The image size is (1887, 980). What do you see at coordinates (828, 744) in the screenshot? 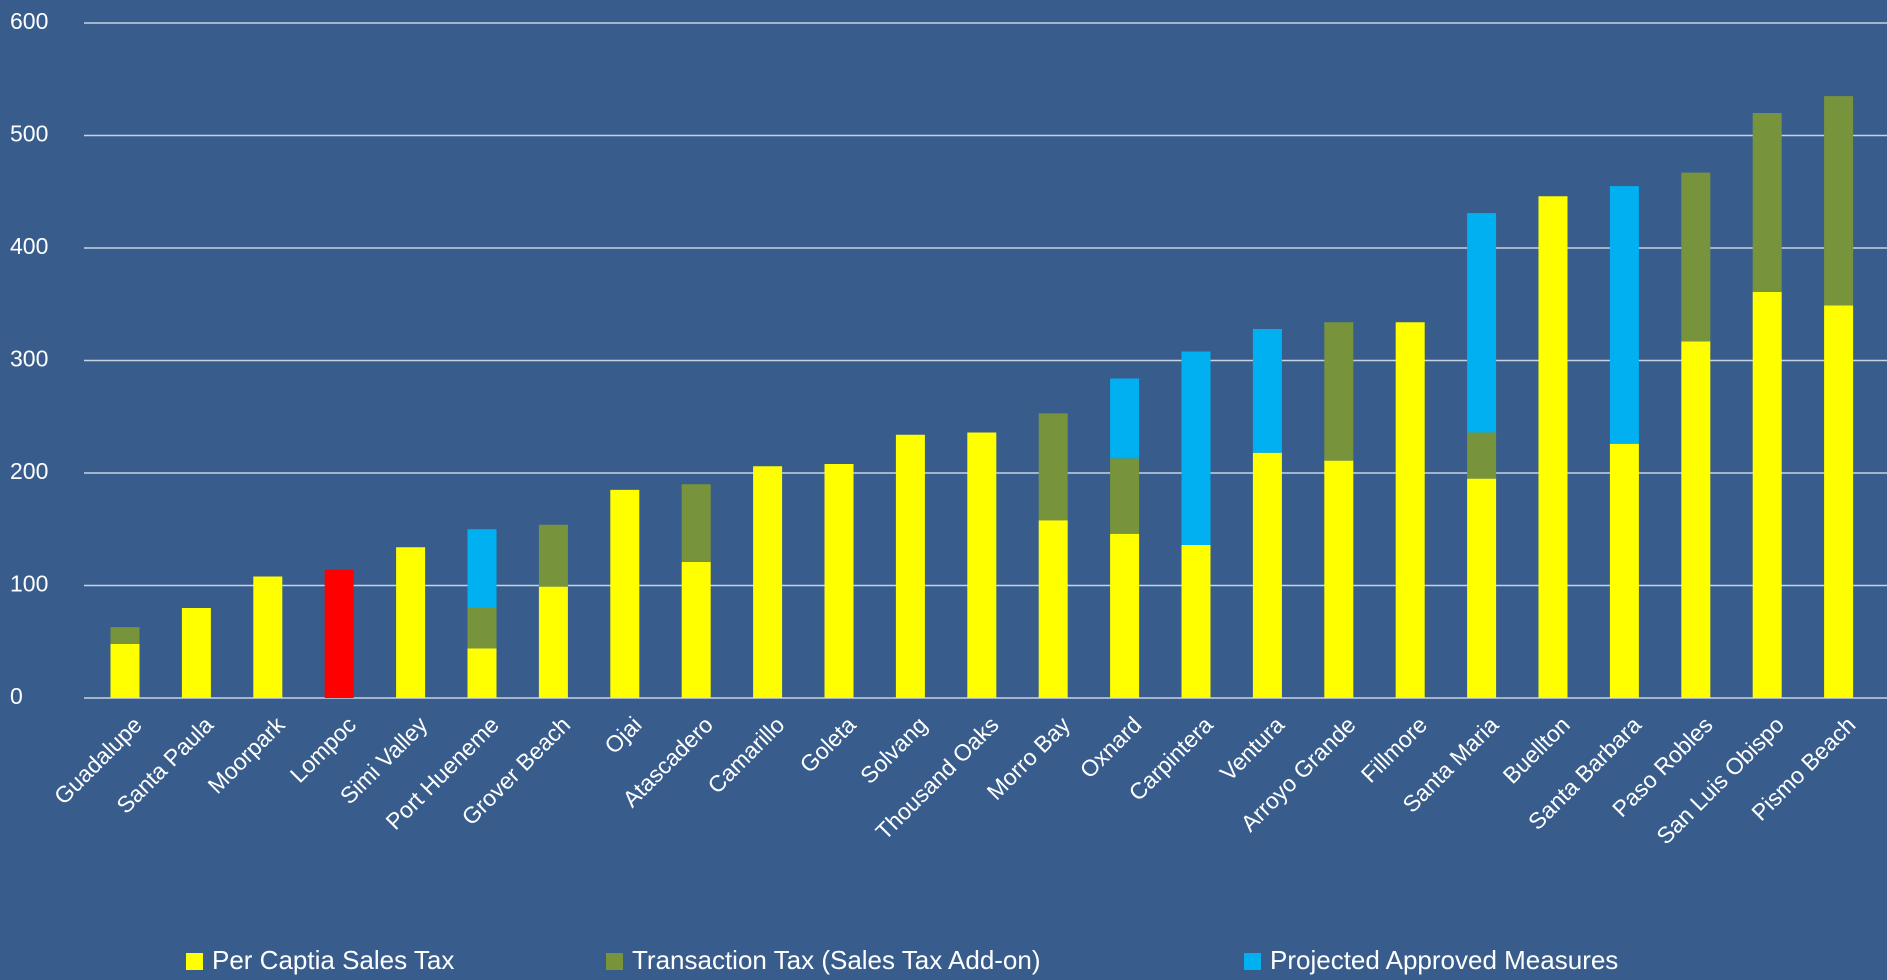
I see `x-tick-label: Goleta` at bounding box center [828, 744].